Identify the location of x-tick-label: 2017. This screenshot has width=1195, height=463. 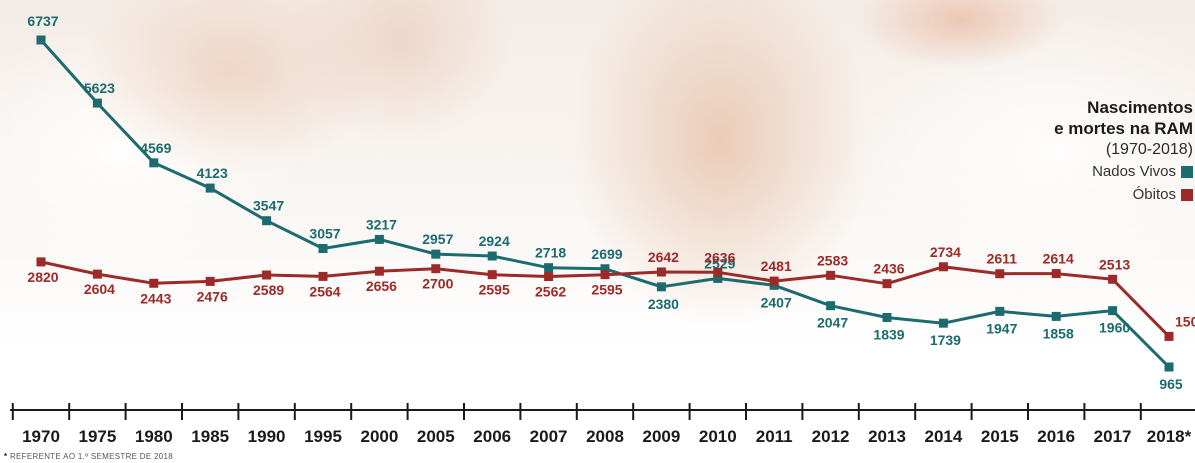
(1113, 436).